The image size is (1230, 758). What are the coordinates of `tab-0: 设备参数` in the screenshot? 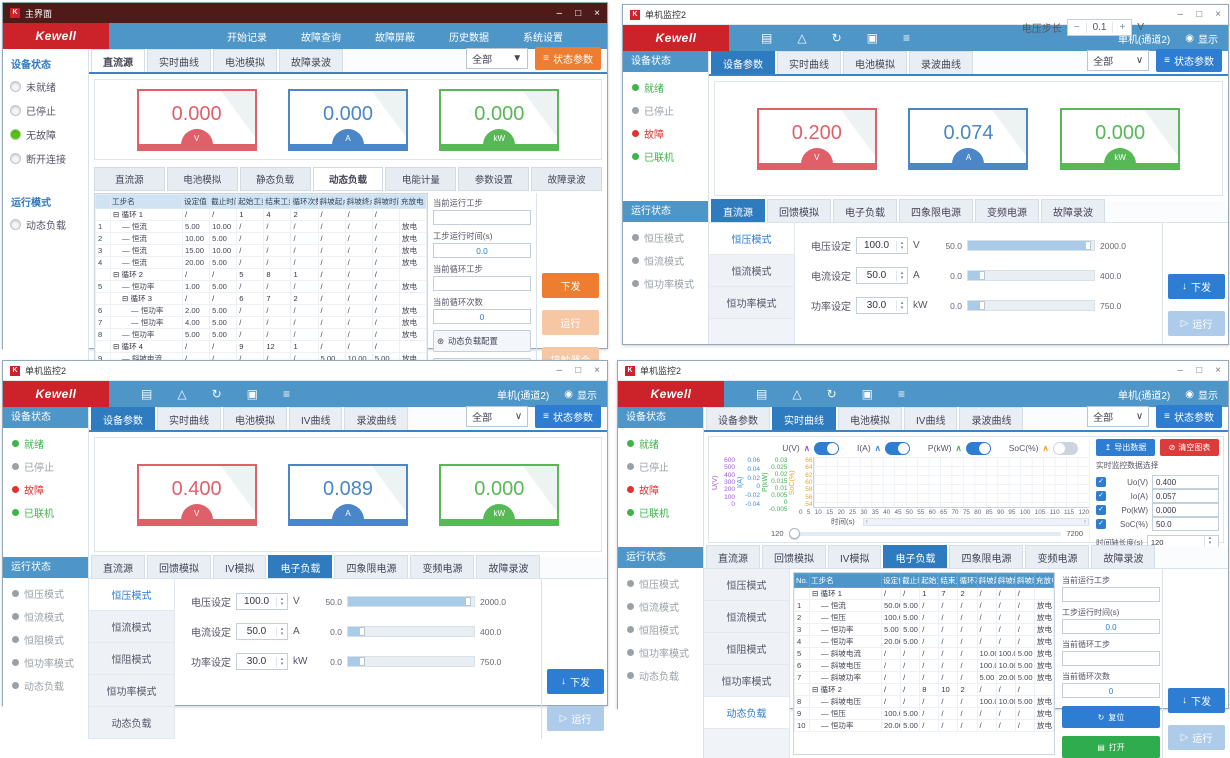 It's located at (743, 62).